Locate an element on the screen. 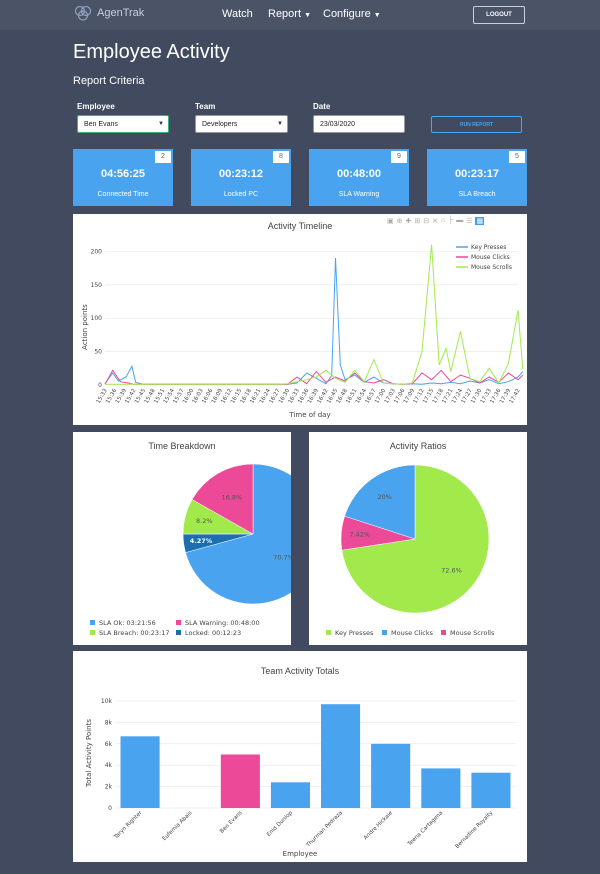 The width and height of the screenshot is (600, 874). autoscale-icon: ✕ is located at coordinates (435, 221).